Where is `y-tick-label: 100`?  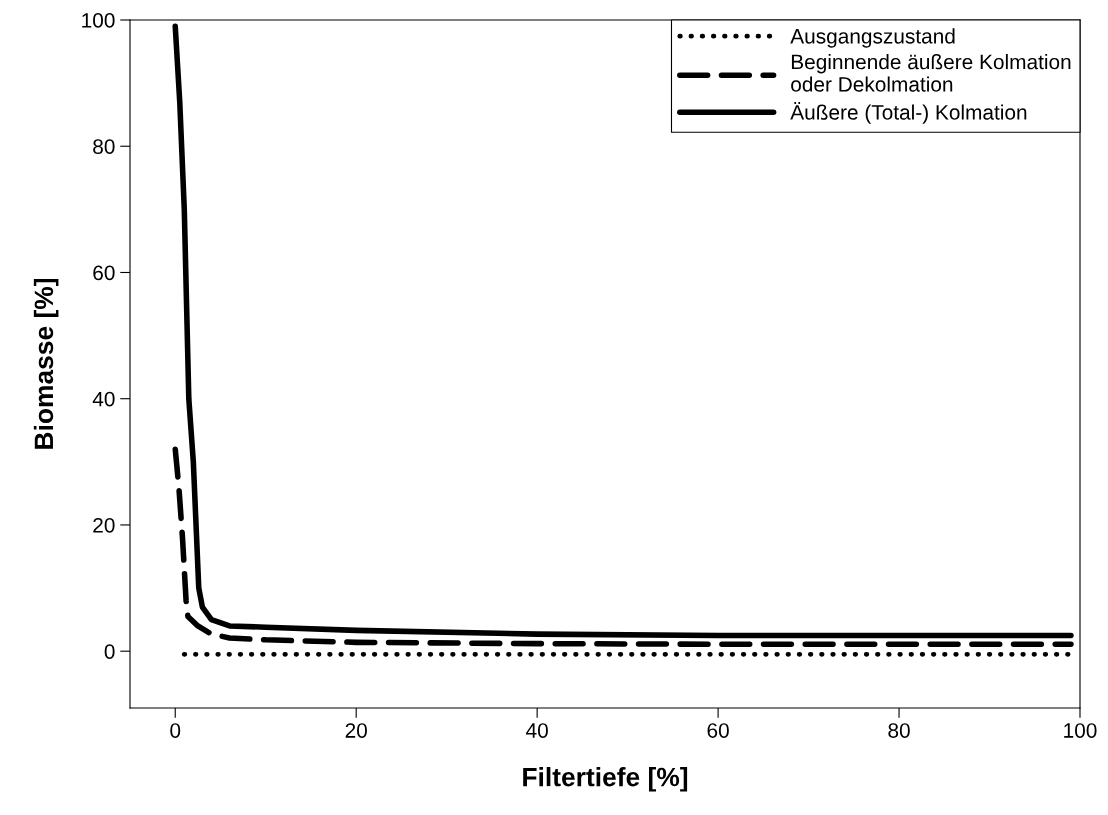 y-tick-label: 100 is located at coordinates (98, 20).